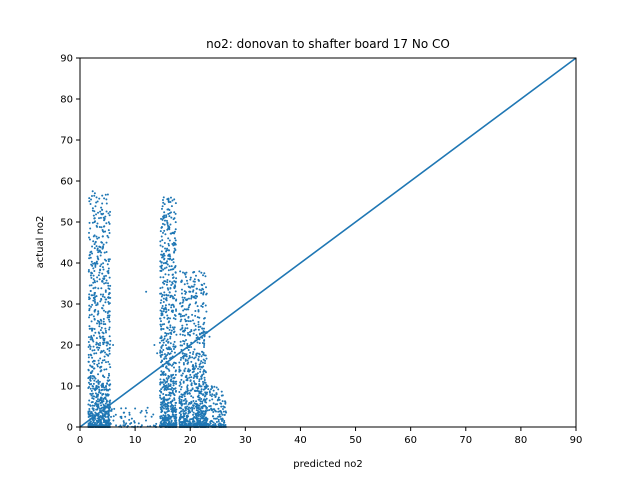 The width and height of the screenshot is (640, 480). Describe the element at coordinates (66, 141) in the screenshot. I see `y-tick-label: 70` at that location.